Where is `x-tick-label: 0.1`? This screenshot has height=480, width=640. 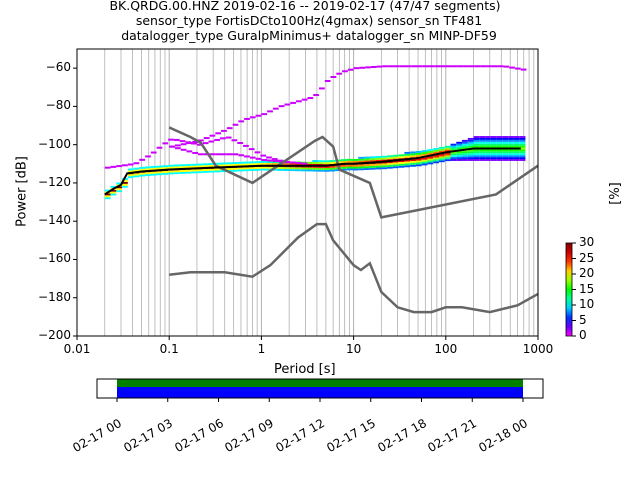
x-tick-label: 0.1 is located at coordinates (169, 349).